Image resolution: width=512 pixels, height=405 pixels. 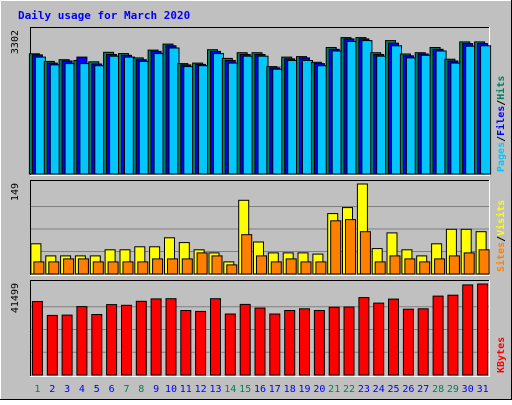 I want to click on x-tick-label: 4, so click(x=82, y=389).